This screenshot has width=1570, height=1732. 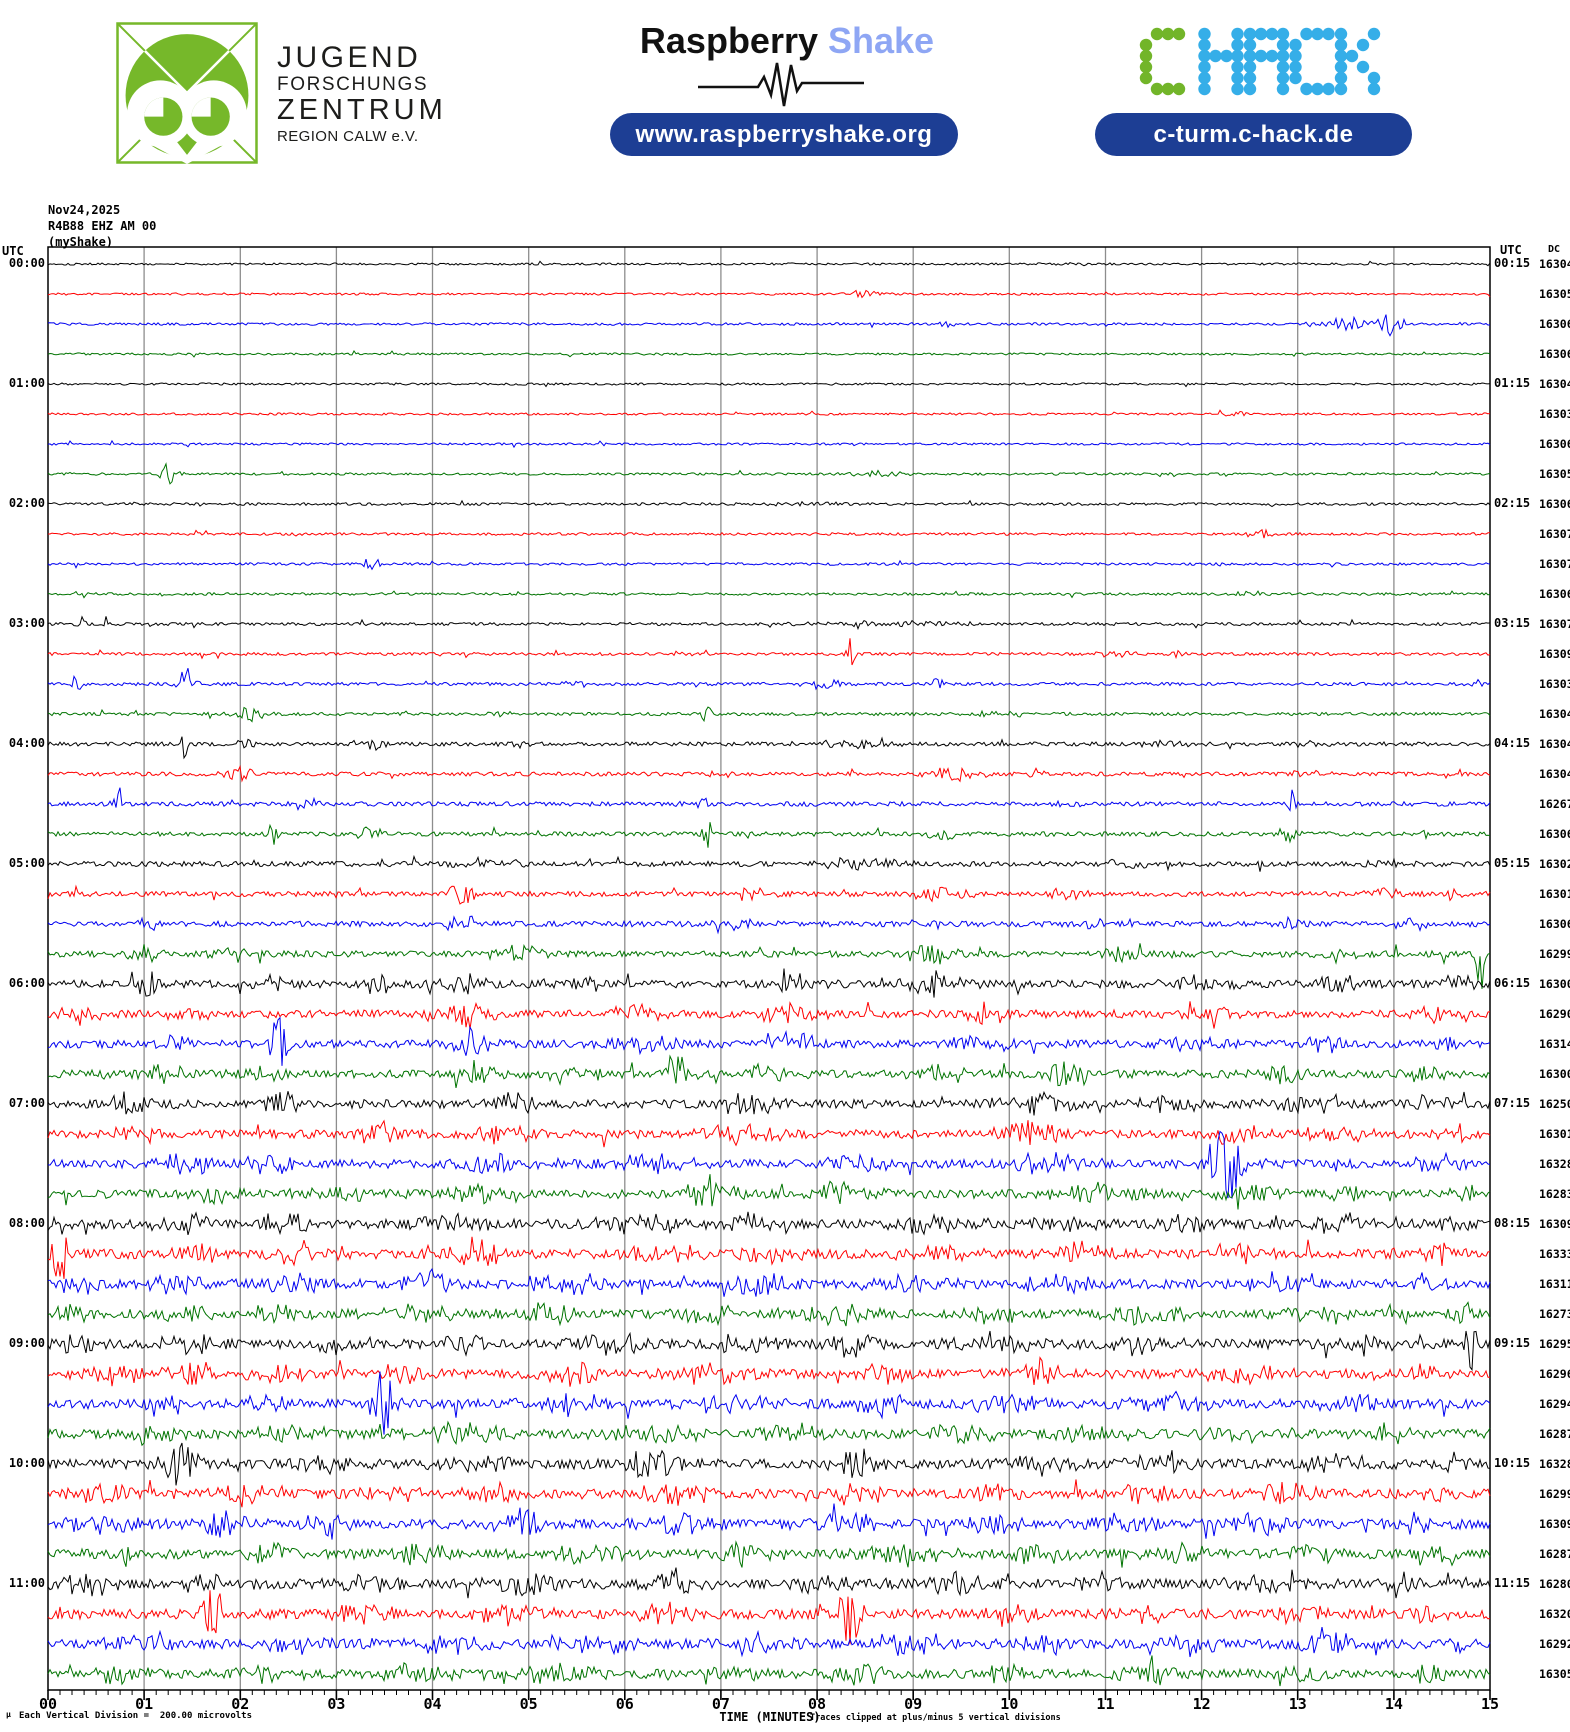 I want to click on raspberryshake-url: www.raspberryshake.org, so click(x=784, y=134).